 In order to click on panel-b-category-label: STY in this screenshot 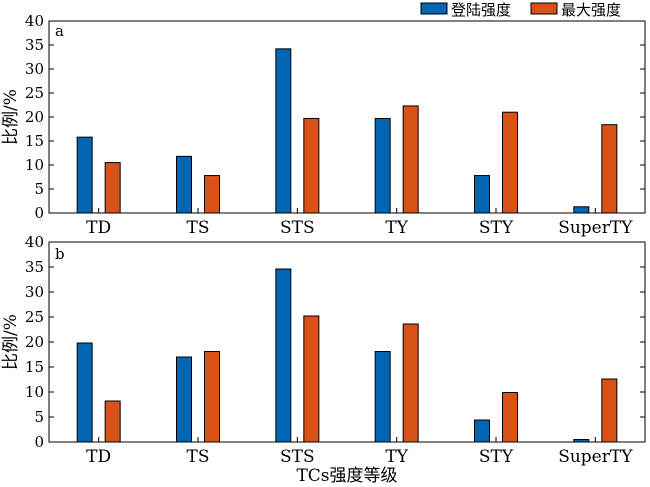, I will do `click(496, 457)`.